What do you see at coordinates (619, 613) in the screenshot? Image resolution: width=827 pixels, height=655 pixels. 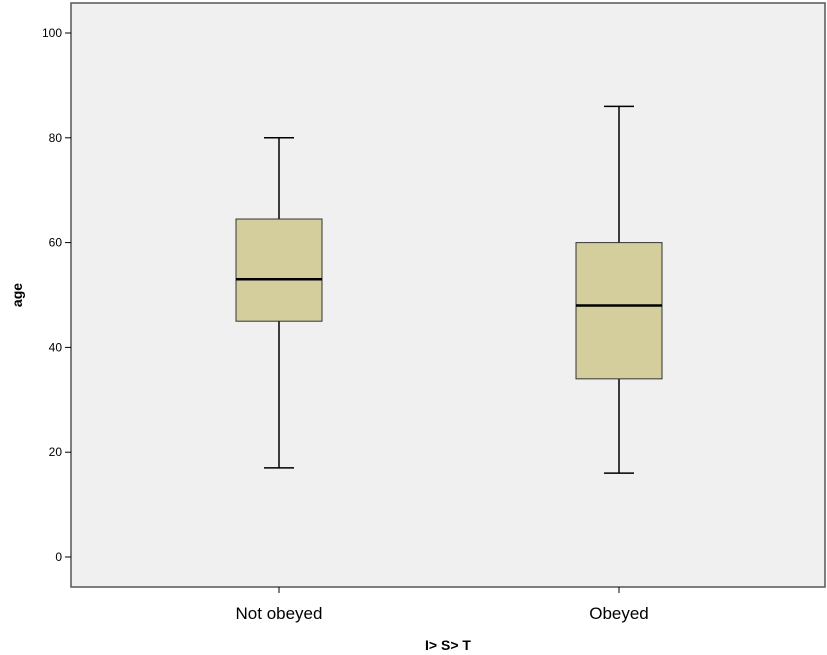 I see `x-tick-label: Obeyed` at bounding box center [619, 613].